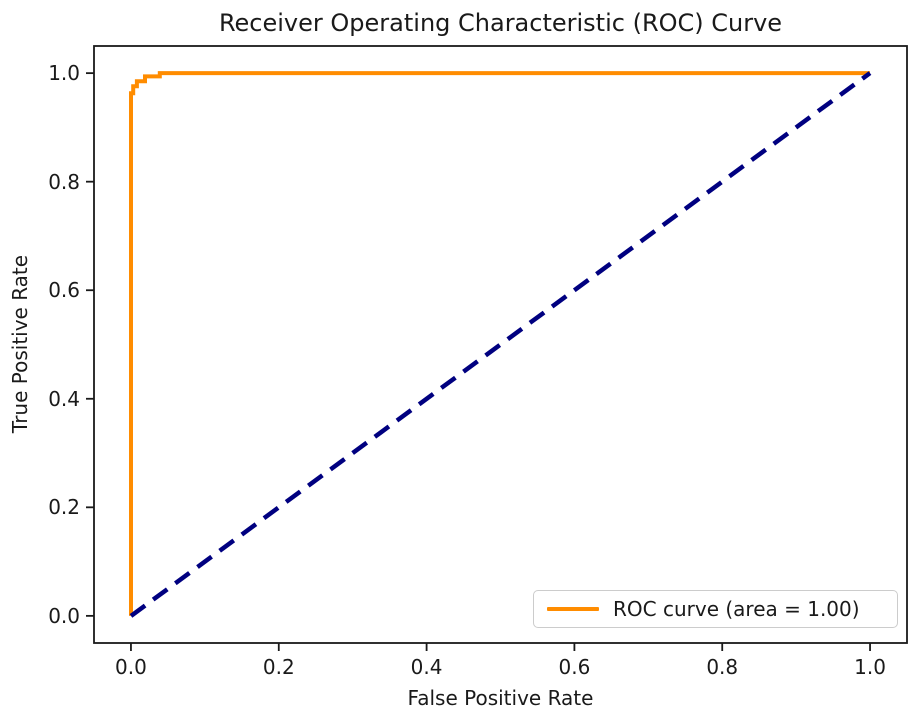  I want to click on x-tick-label: 1.0, so click(870, 667).